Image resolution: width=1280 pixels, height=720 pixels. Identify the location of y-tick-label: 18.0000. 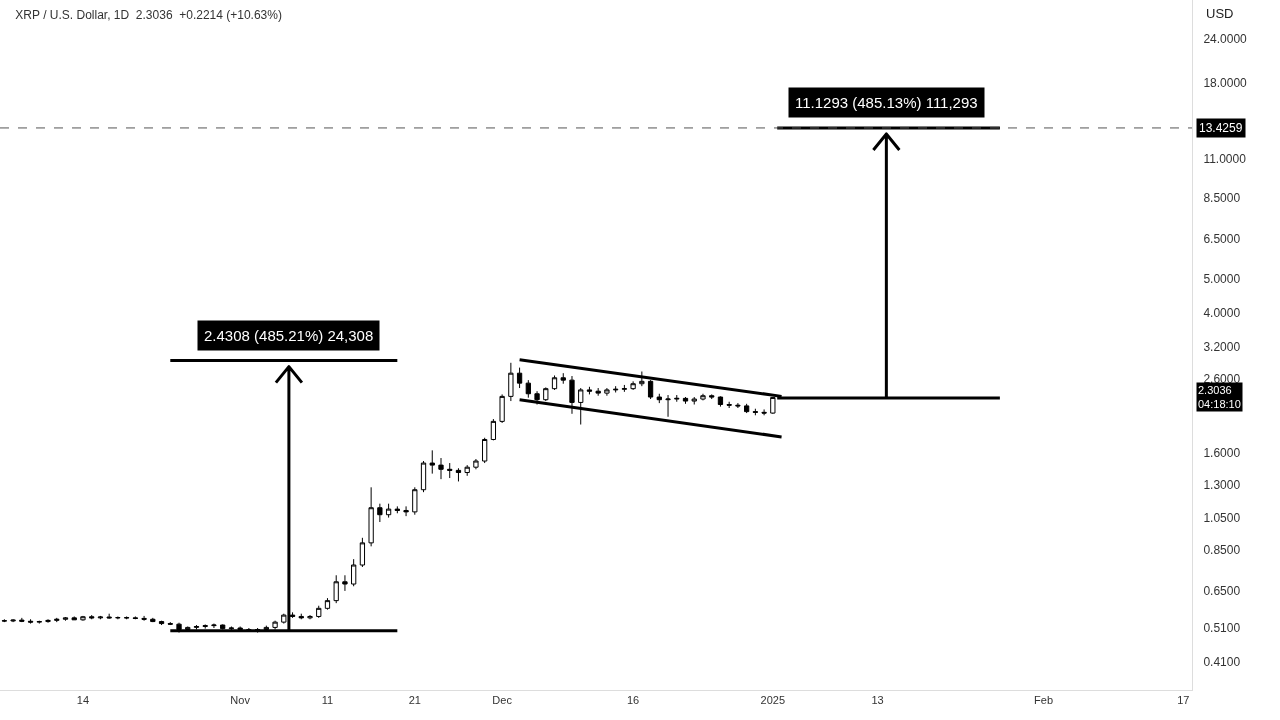
(1225, 83).